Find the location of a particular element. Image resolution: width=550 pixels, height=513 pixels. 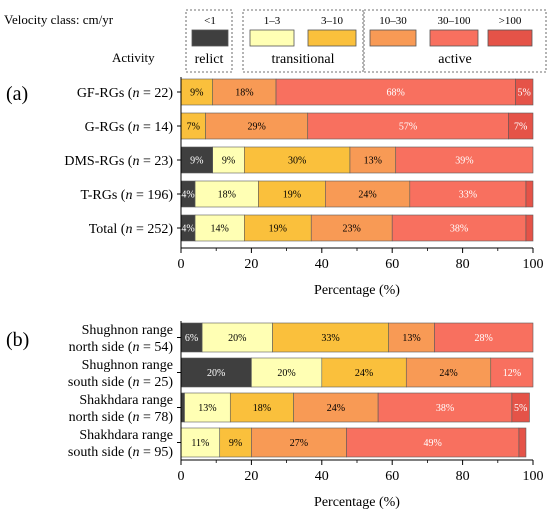

y-category-label: T-RGs (n = 196) is located at coordinates (126, 195).